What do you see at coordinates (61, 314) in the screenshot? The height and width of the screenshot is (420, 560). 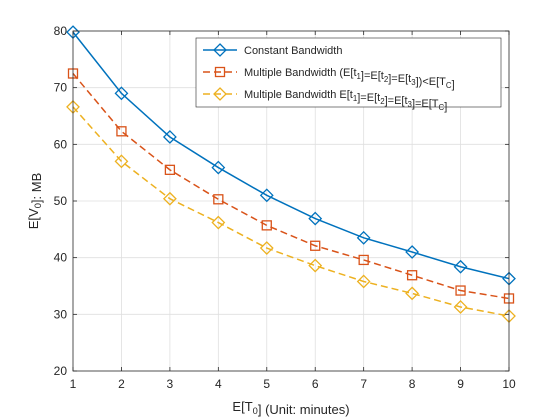 I see `y-tick-label: 30` at bounding box center [61, 314].